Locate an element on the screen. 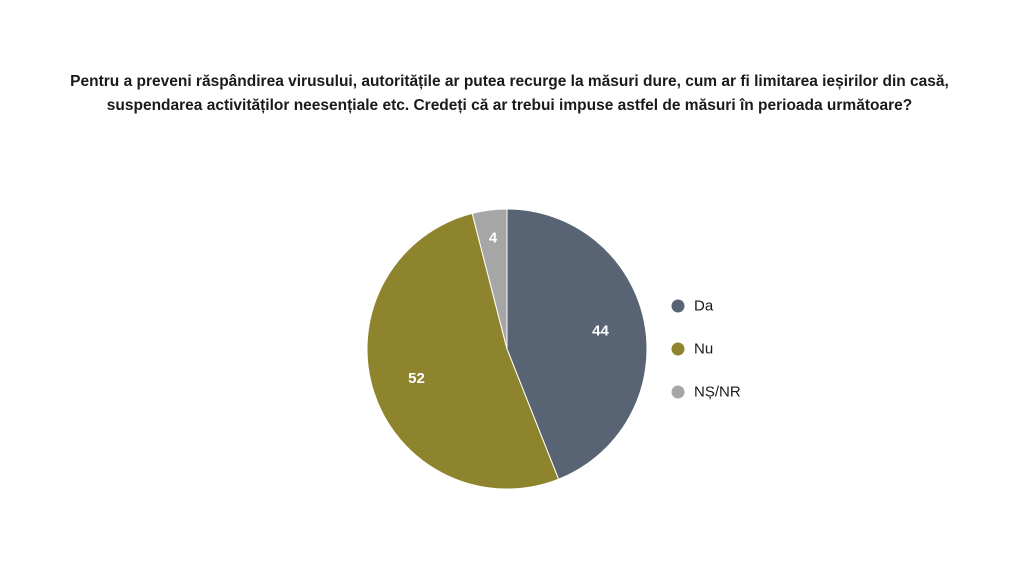 The height and width of the screenshot is (578, 1019). slice-value-label-1: 52 is located at coordinates (416, 378).